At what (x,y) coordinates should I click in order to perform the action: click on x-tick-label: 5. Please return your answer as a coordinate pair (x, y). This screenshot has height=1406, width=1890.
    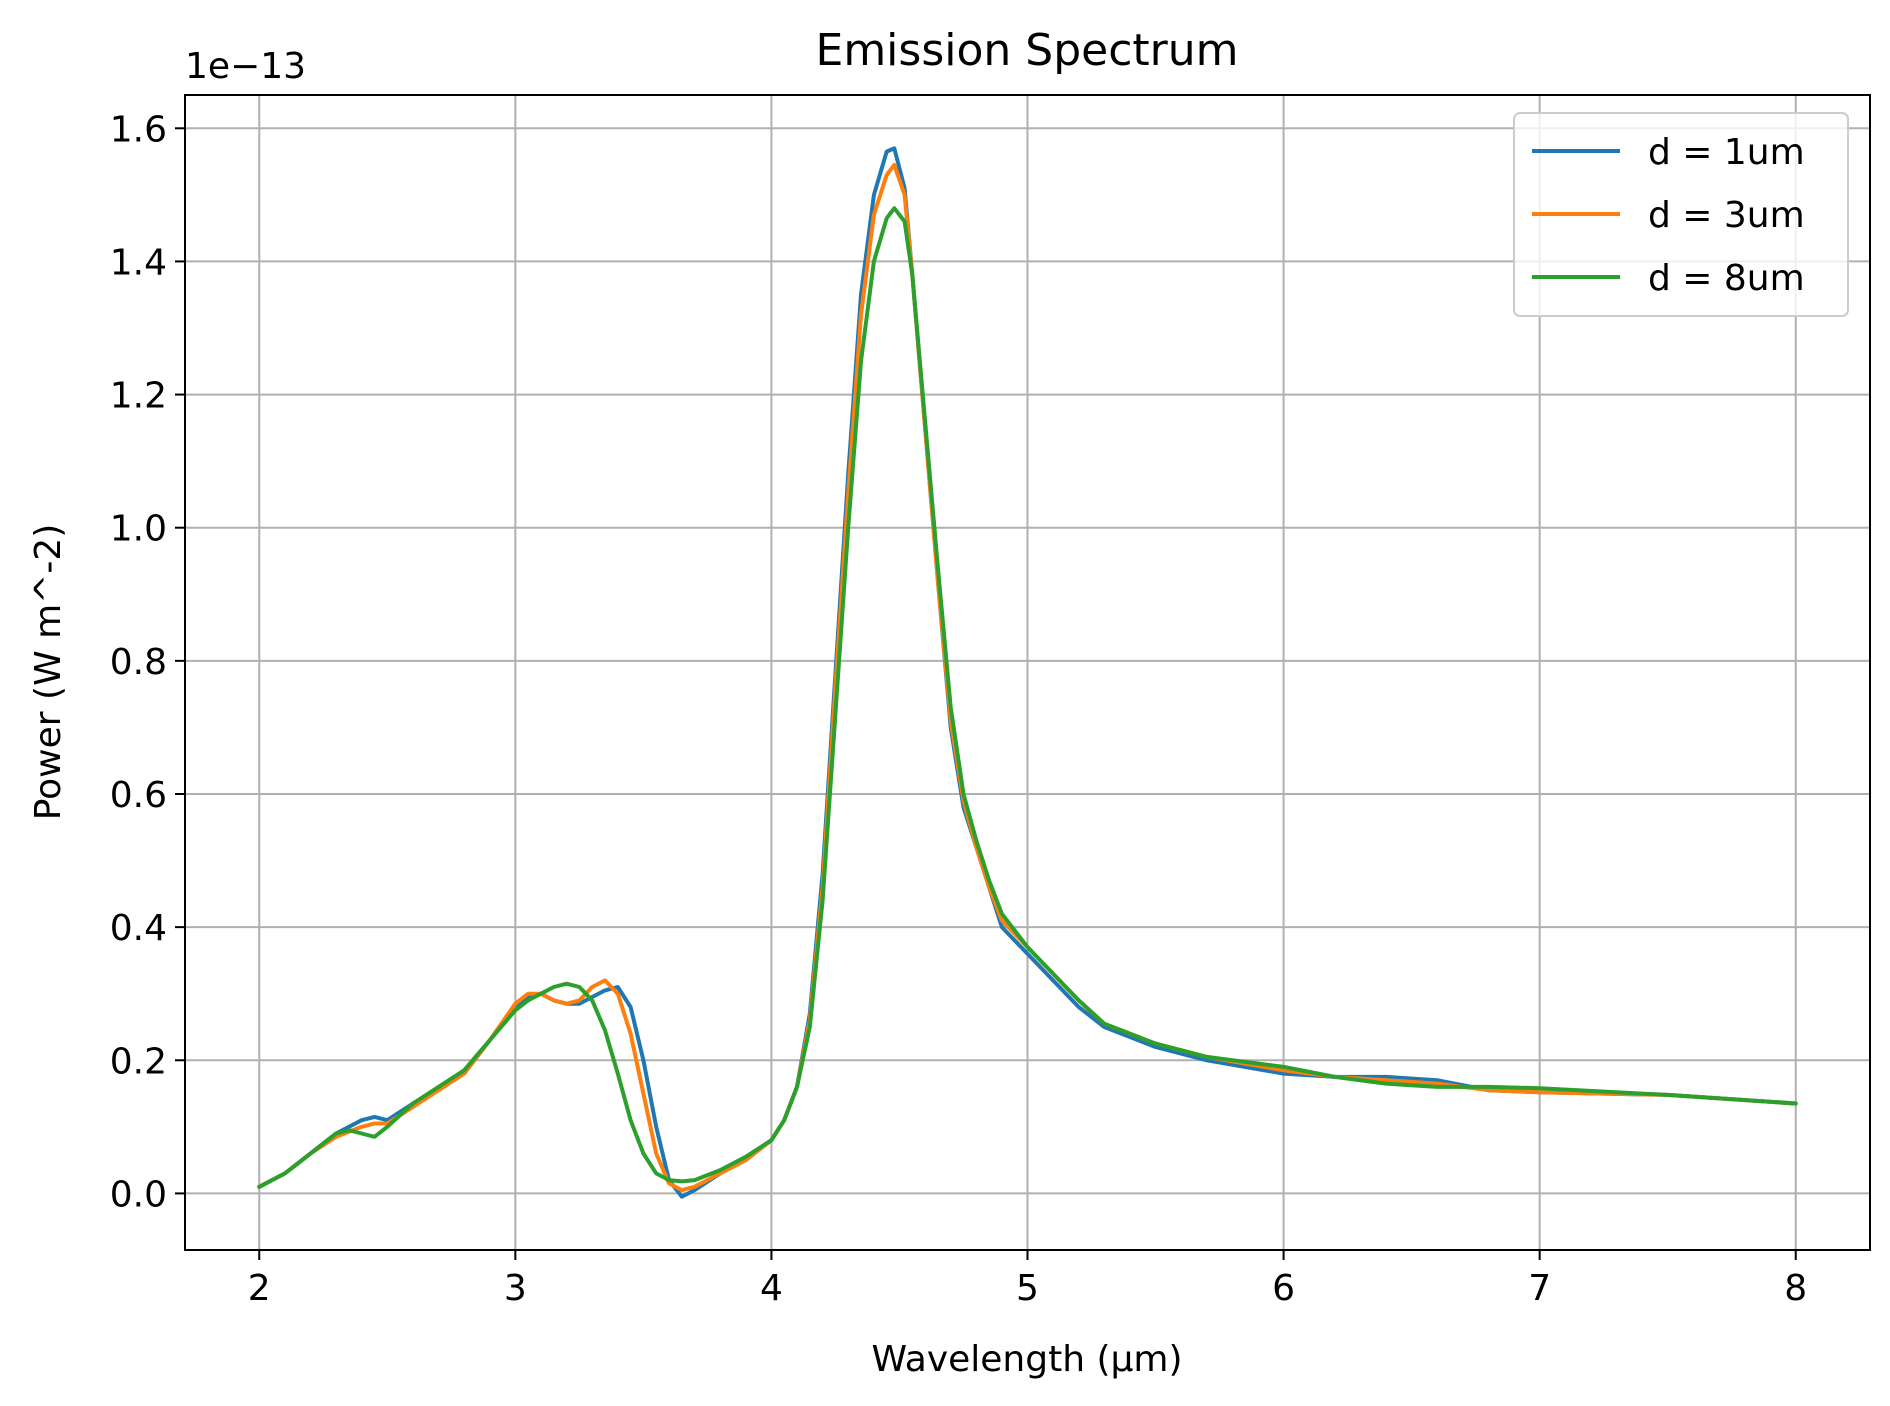
    Looking at the image, I should click on (1027, 1288).